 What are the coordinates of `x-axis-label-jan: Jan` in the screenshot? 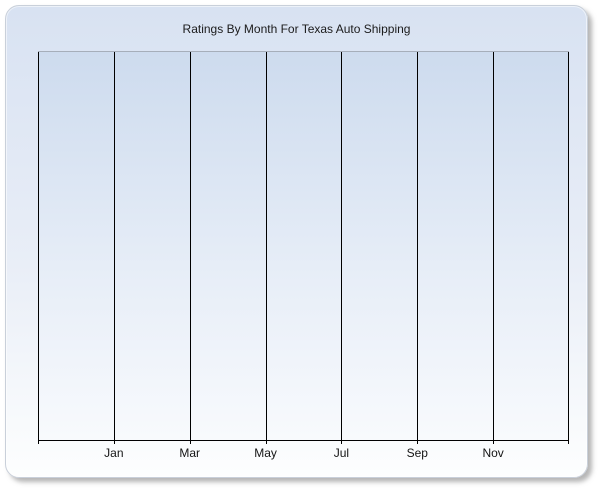 It's located at (114, 453).